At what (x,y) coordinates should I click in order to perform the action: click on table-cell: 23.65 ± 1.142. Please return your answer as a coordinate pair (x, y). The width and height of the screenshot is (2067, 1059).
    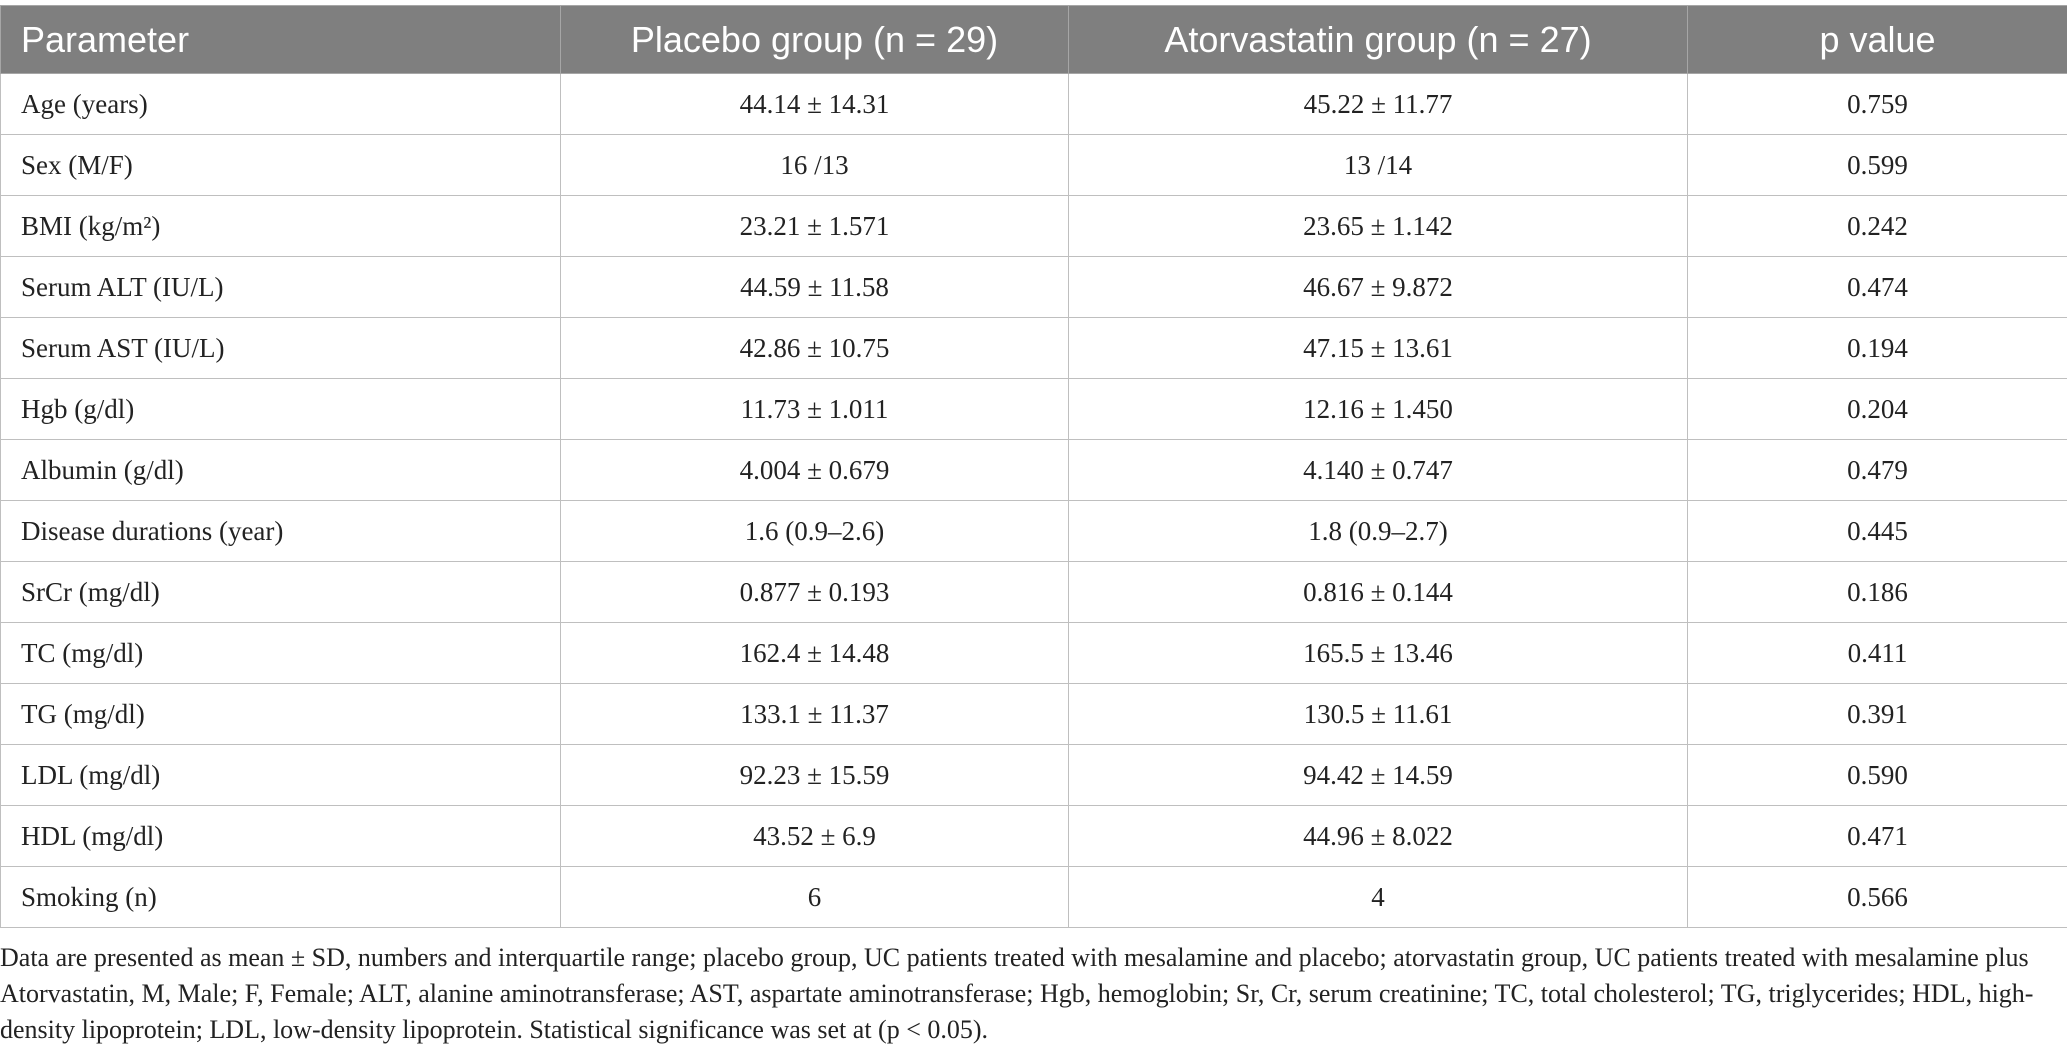
    Looking at the image, I should click on (1378, 226).